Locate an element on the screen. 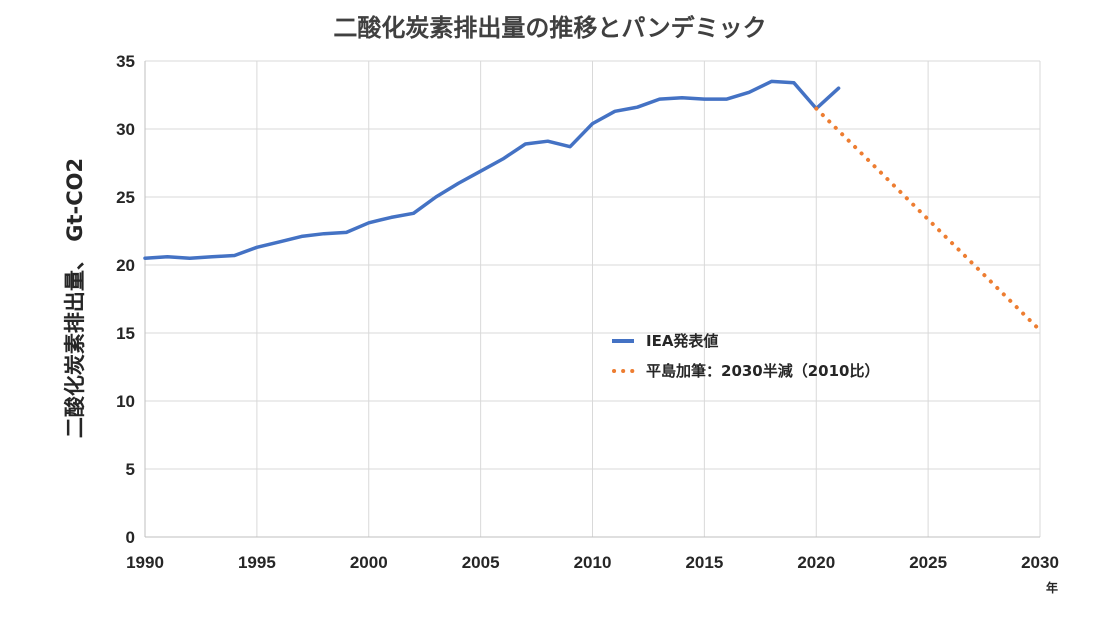 This screenshot has height=619, width=1100. x-axis-unit: 年 is located at coordinates (1052, 587).